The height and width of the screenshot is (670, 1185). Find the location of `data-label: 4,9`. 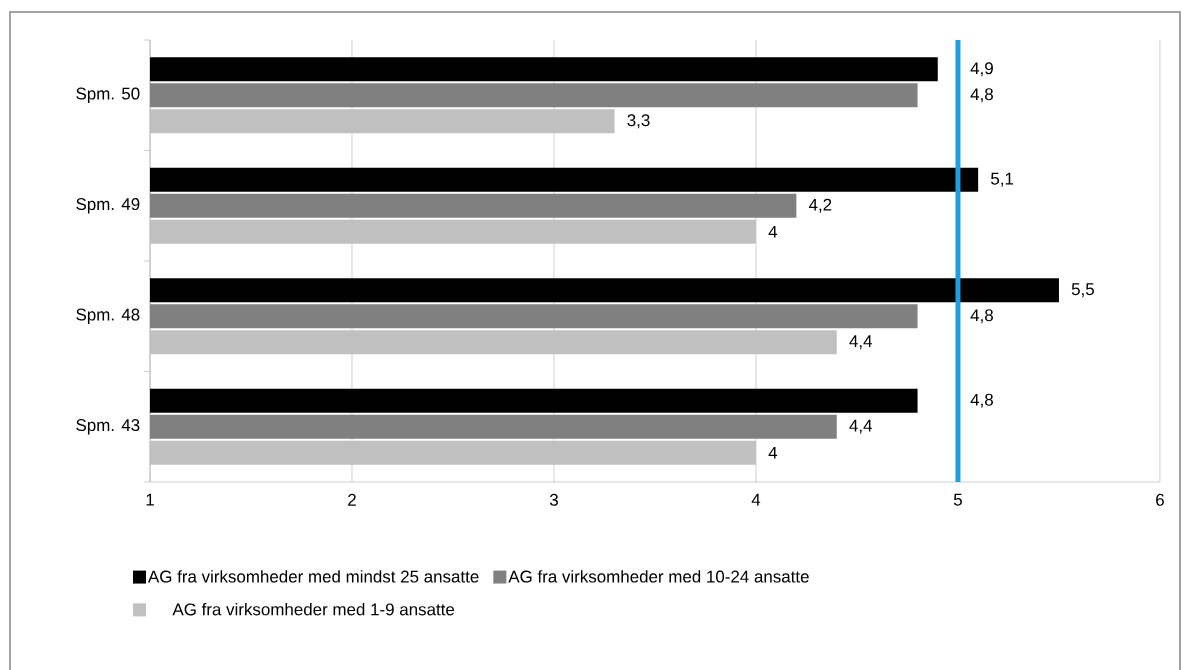

data-label: 4,9 is located at coordinates (981, 69).